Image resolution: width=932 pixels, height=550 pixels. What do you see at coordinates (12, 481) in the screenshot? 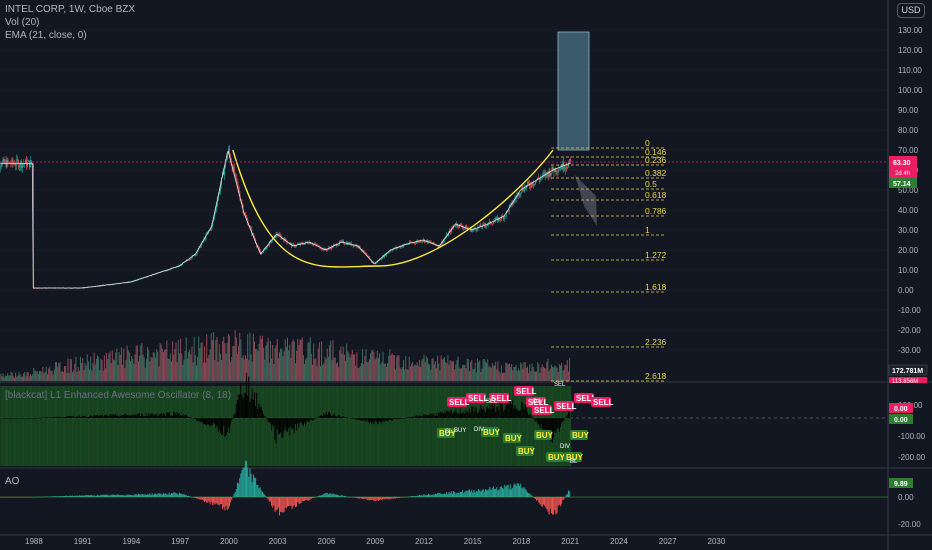
I see `ao-title: AO` at bounding box center [12, 481].